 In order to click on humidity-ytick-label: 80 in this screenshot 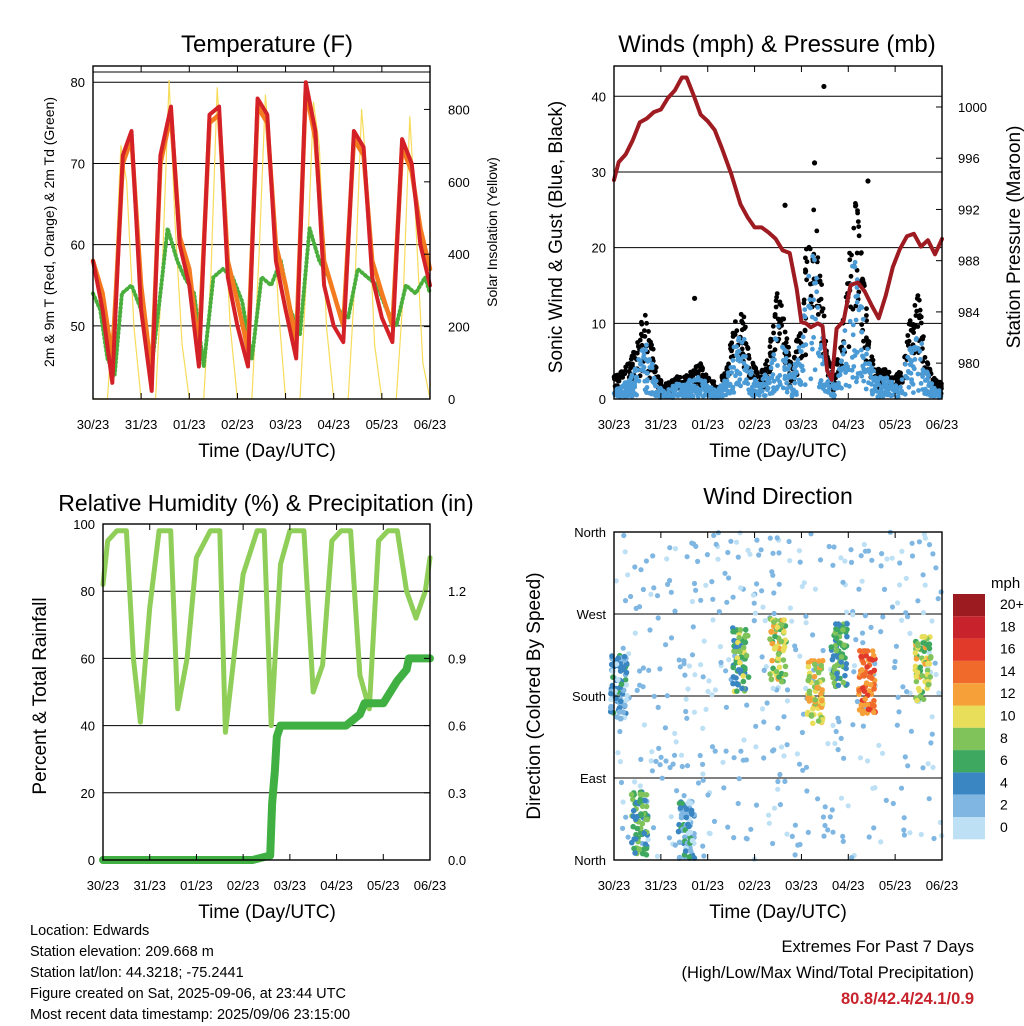, I will do `click(88, 591)`.